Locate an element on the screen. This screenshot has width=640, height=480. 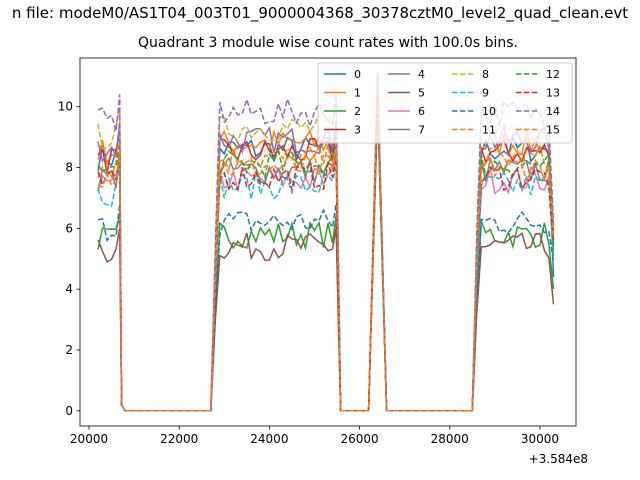
legend-label-7: 7 is located at coordinates (421, 130).